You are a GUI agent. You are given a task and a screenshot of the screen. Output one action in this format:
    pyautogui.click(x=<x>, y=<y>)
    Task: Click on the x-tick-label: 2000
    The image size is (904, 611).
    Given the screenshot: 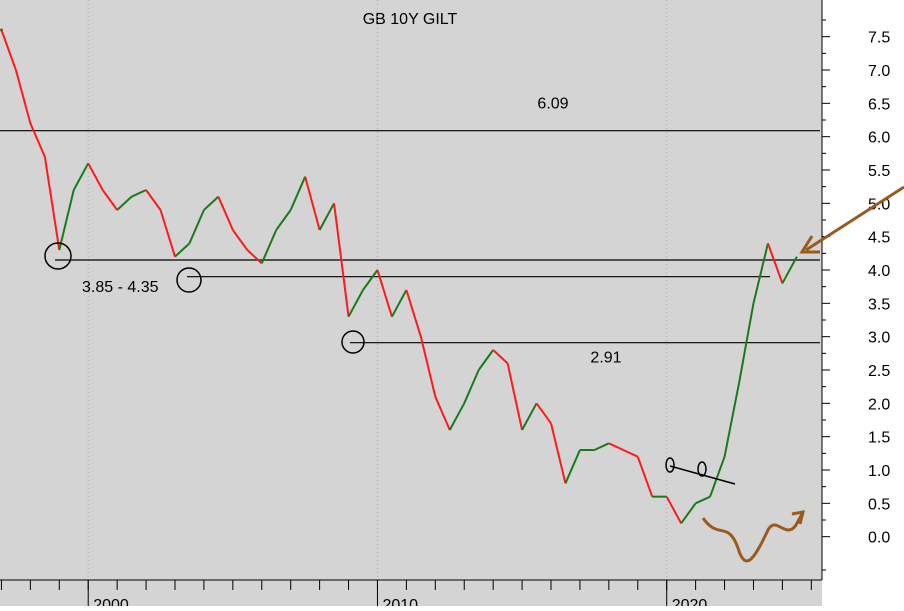 What is the action you would take?
    pyautogui.click(x=111, y=601)
    